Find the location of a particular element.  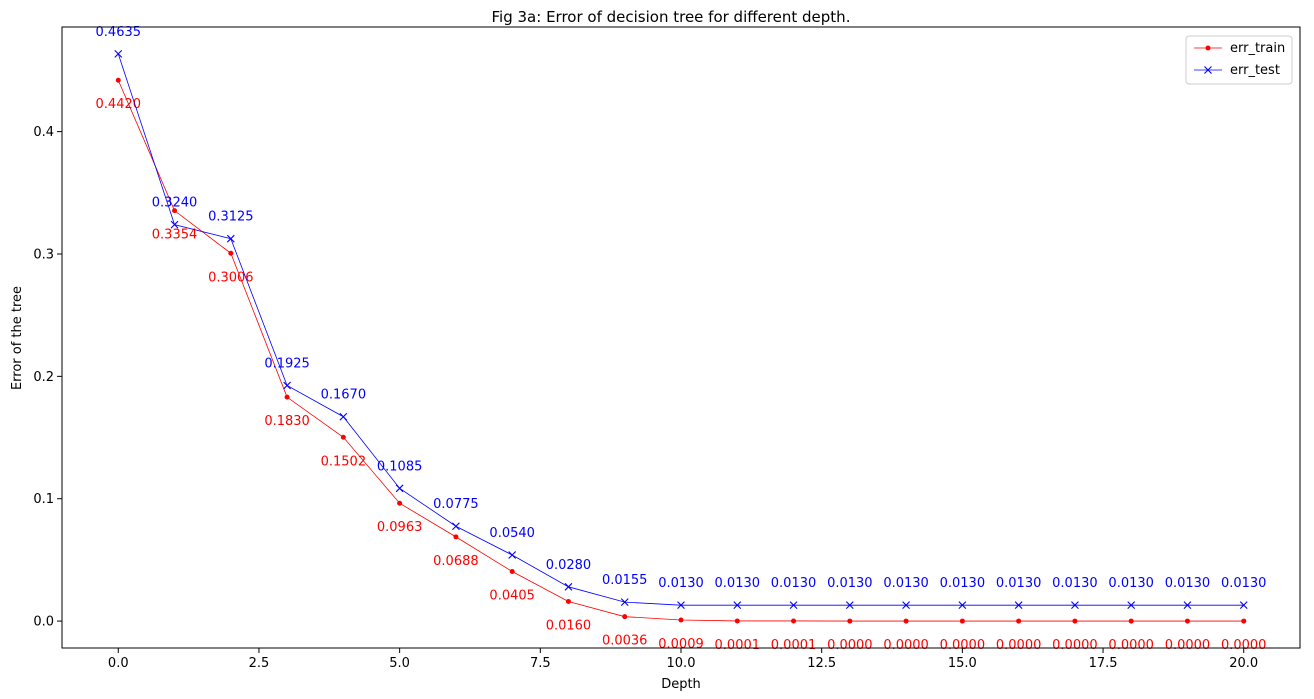

data-label-err-train: 0.0405 is located at coordinates (512, 596).